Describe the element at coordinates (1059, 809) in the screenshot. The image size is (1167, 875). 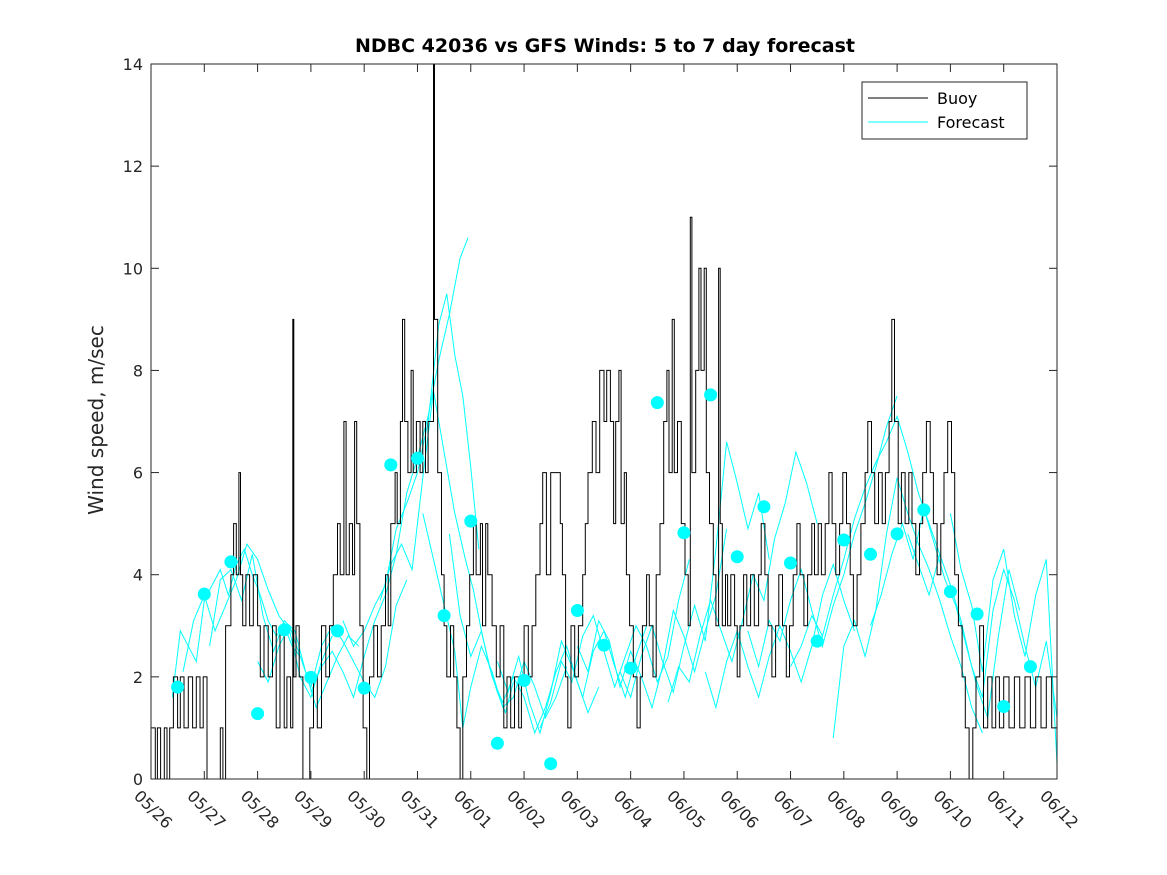
I see `x-tick-label: 06/12` at that location.